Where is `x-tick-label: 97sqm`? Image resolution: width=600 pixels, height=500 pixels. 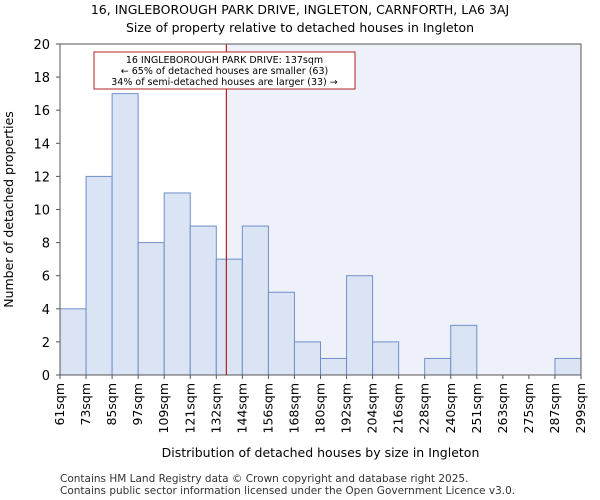 x-tick-label: 97sqm is located at coordinates (137, 404).